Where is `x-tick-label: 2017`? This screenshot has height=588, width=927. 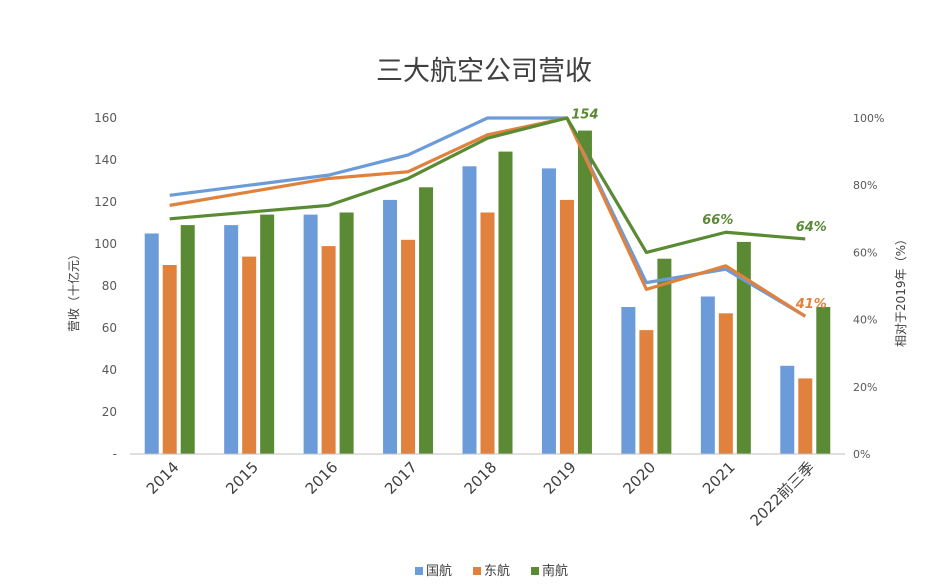
x-tick-label: 2017 is located at coordinates (401, 478).